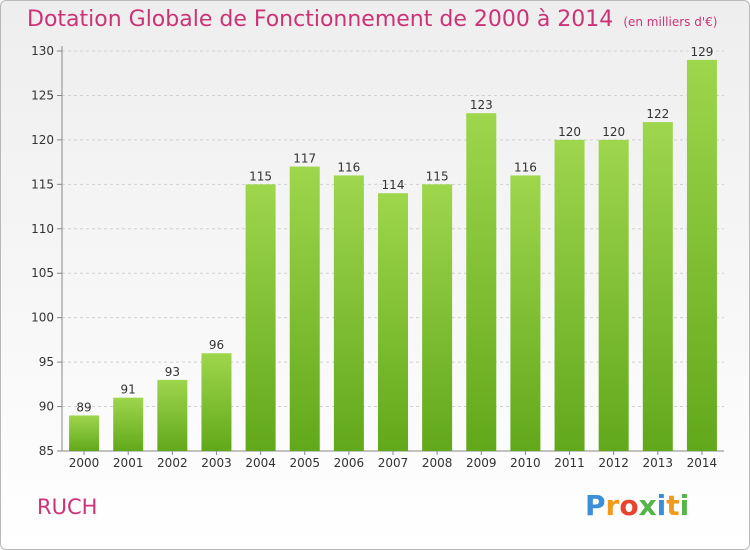 The width and height of the screenshot is (750, 550). I want to click on x-tick-label: 2002, so click(172, 463).